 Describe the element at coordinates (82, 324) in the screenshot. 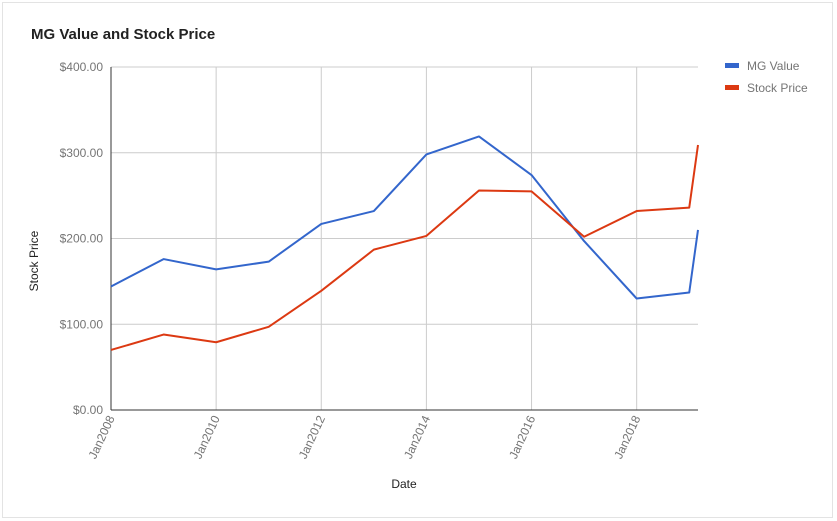

I see `y-tick-label: $100.00` at that location.